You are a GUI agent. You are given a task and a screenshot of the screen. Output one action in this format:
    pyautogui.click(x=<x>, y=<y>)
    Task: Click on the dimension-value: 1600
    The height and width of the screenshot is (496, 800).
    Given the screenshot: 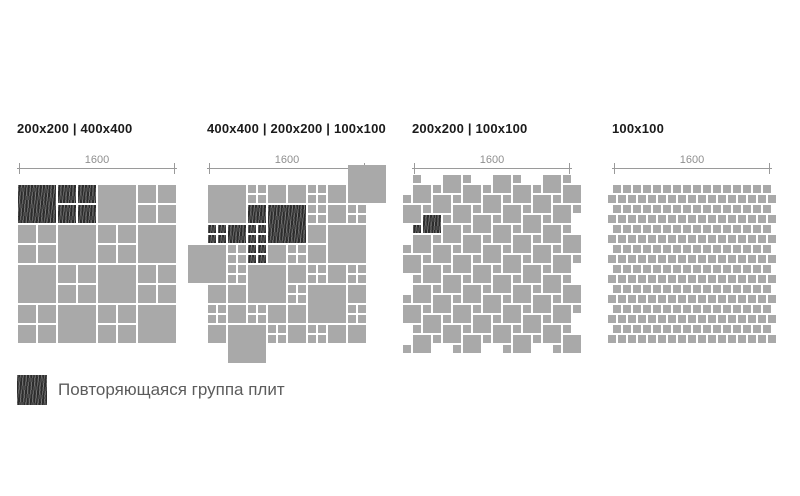 What is the action you would take?
    pyautogui.click(x=287, y=160)
    